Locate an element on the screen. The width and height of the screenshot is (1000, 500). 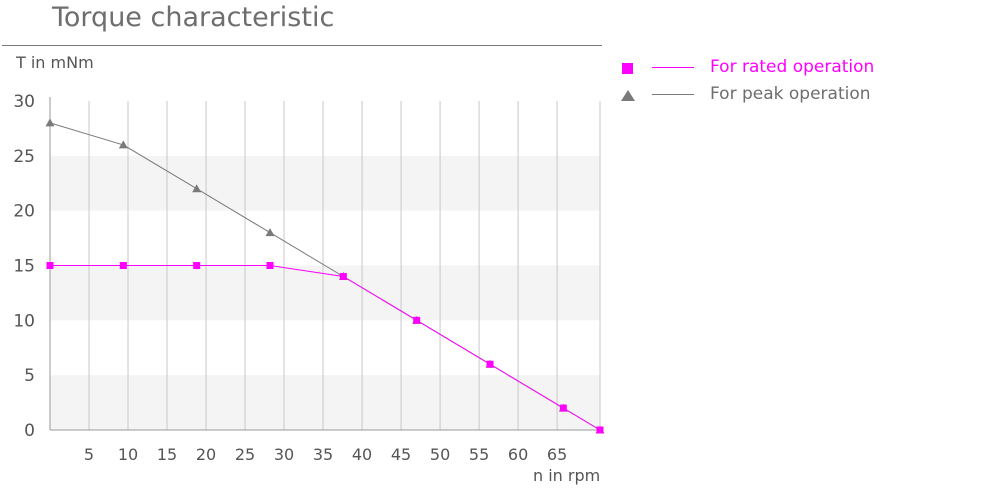
legend-item-rated: For rated operation is located at coordinates (805, 70).